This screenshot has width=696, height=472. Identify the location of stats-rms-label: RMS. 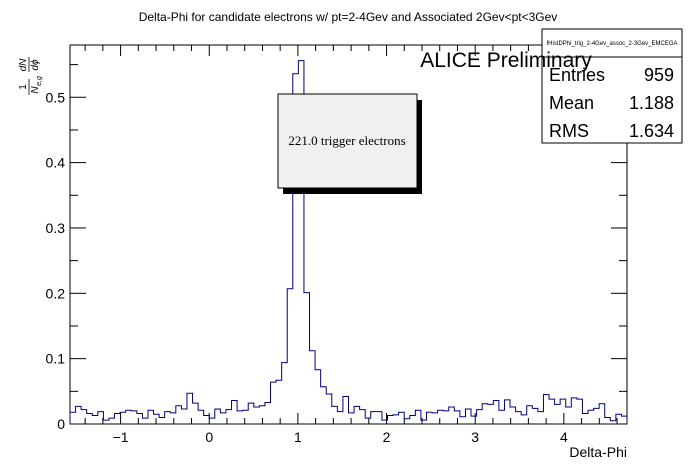
(569, 131).